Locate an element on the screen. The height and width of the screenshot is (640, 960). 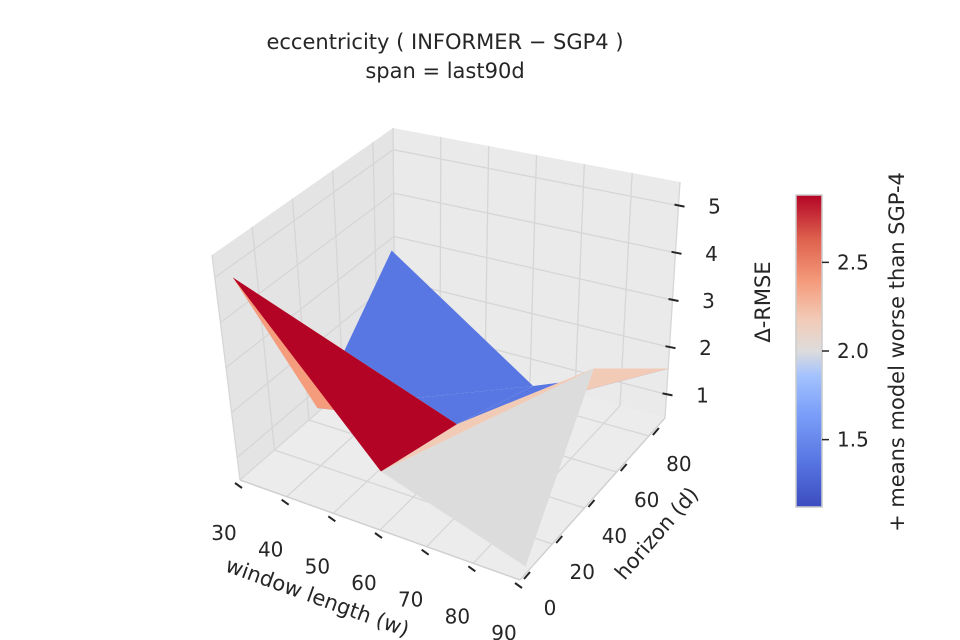
y-tick-label: 60 is located at coordinates (646, 500).